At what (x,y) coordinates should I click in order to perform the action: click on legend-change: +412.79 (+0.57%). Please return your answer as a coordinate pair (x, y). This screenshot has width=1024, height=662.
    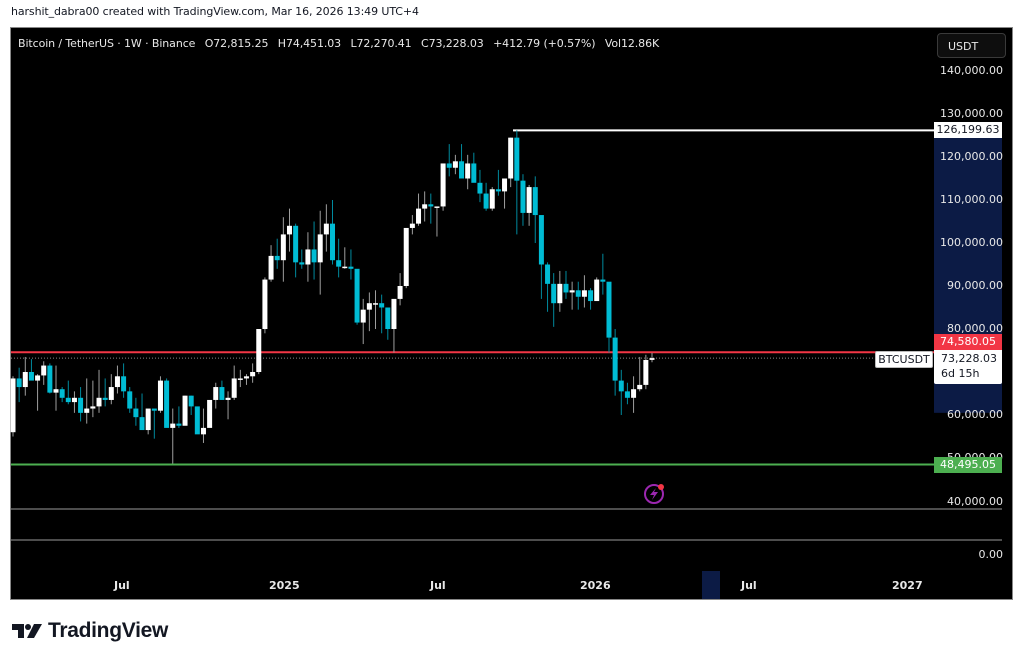
    Looking at the image, I should click on (544, 43).